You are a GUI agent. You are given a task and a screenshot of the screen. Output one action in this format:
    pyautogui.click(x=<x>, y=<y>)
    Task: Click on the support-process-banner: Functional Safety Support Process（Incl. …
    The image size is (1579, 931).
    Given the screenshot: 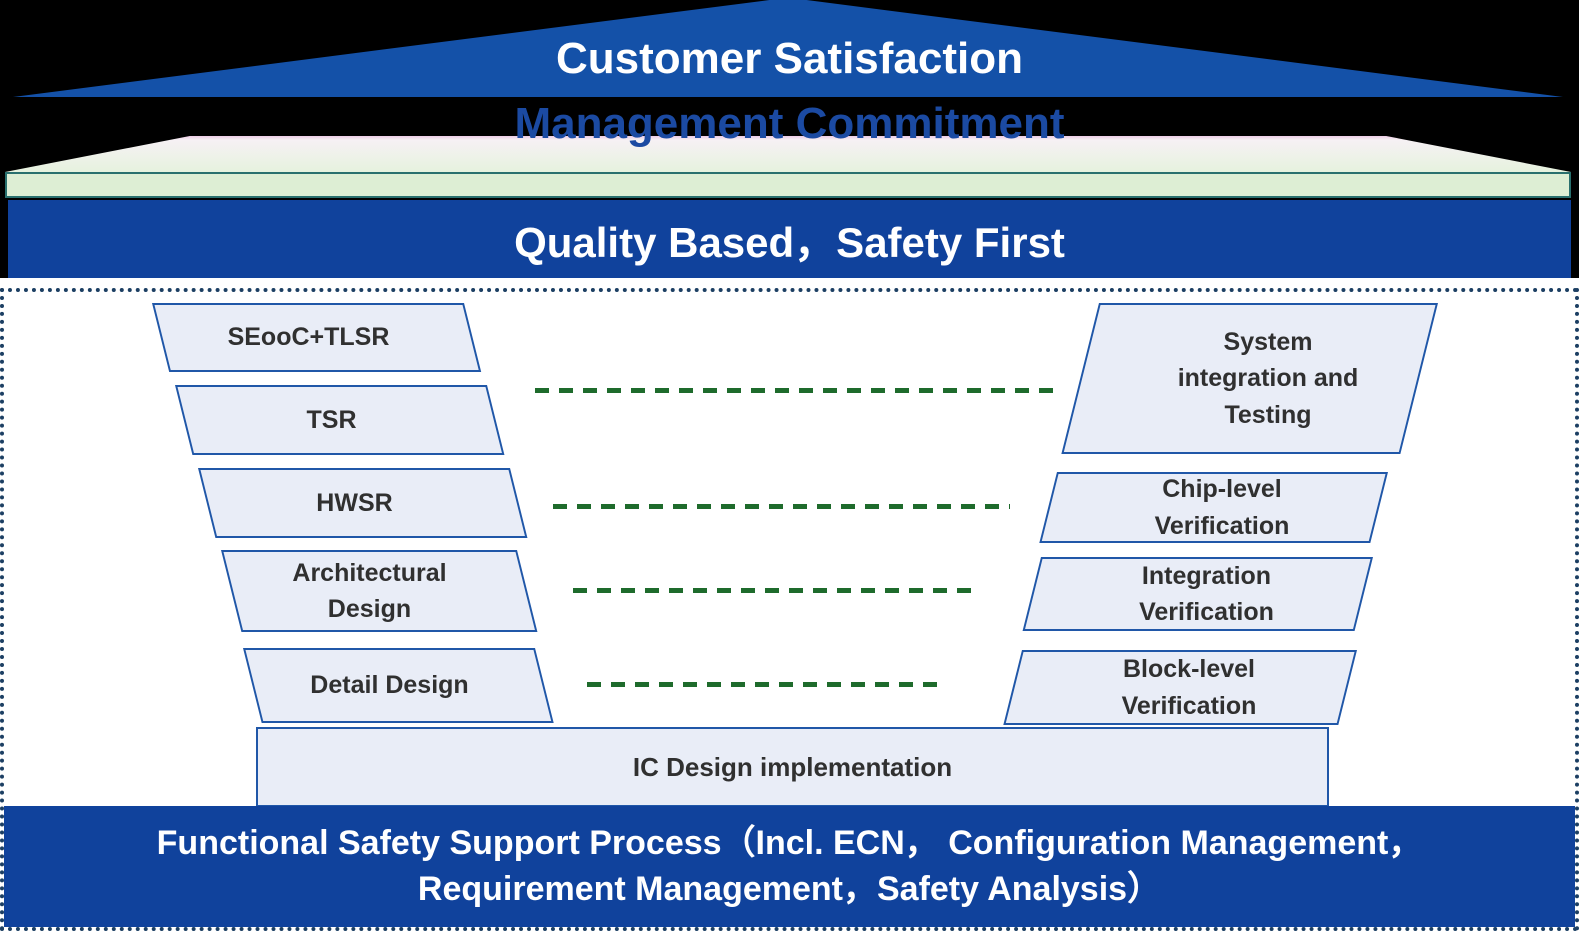 What is the action you would take?
    pyautogui.click(x=789, y=866)
    